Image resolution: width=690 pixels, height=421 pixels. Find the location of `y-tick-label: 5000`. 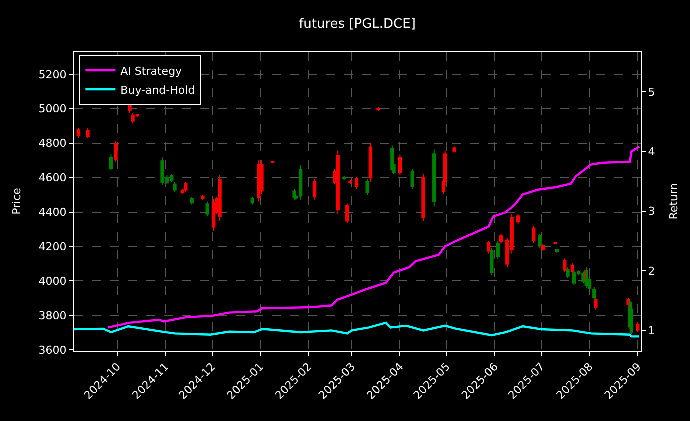

y-tick-label: 5000 is located at coordinates (52, 109).